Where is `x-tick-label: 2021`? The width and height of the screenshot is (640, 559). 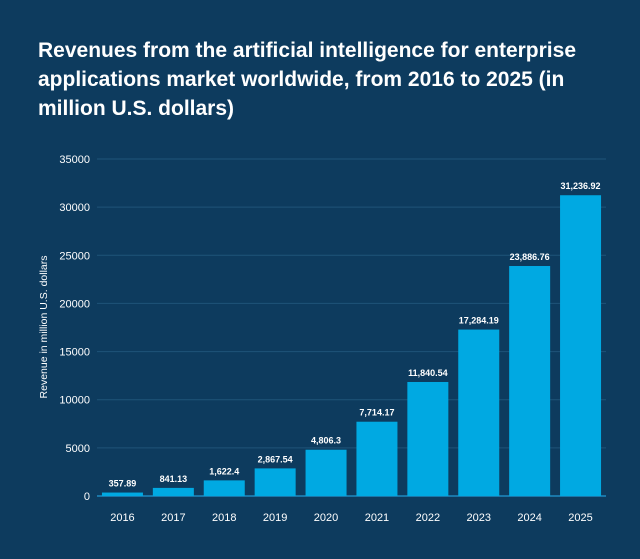
x-tick-label: 2021 is located at coordinates (377, 518).